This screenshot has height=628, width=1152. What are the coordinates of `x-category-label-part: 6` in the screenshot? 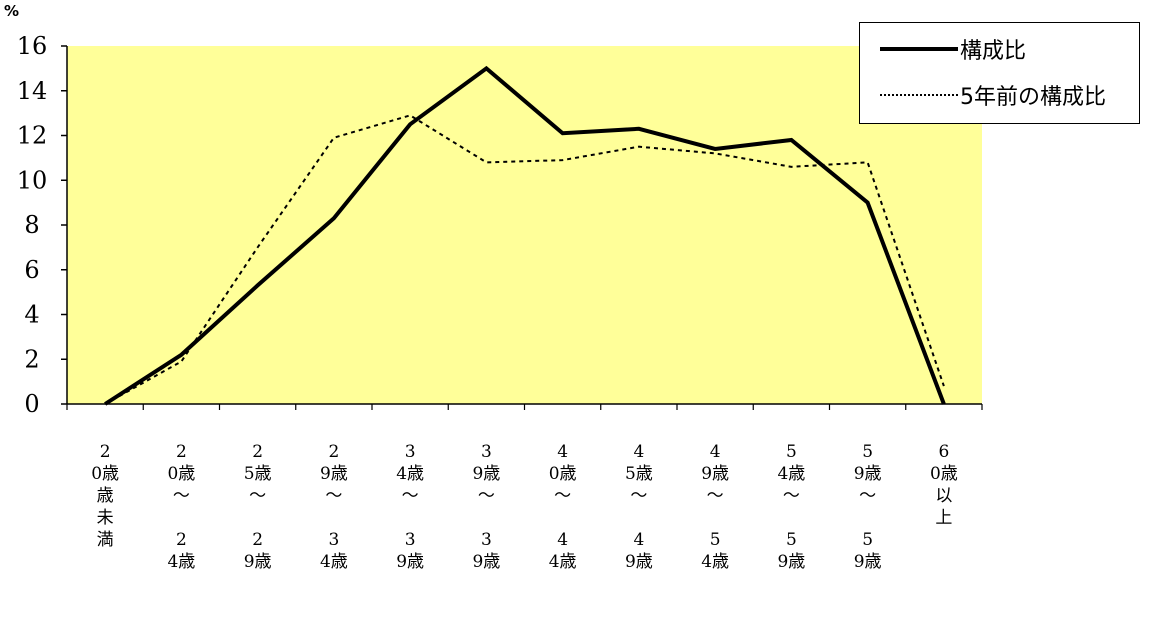 It's located at (944, 452).